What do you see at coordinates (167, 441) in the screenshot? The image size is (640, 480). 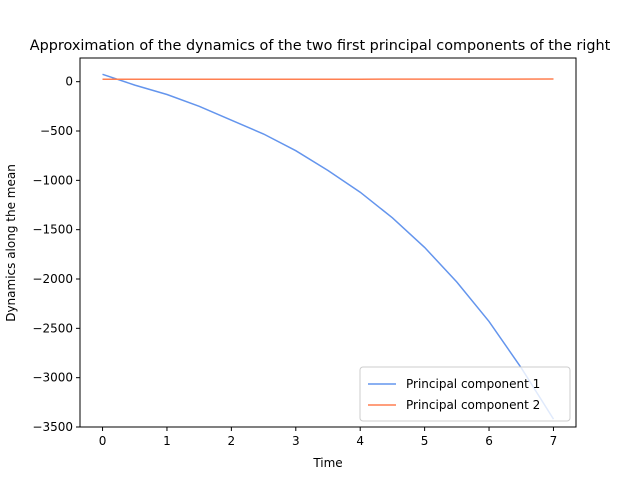 I see `x-tick-label: 1` at bounding box center [167, 441].